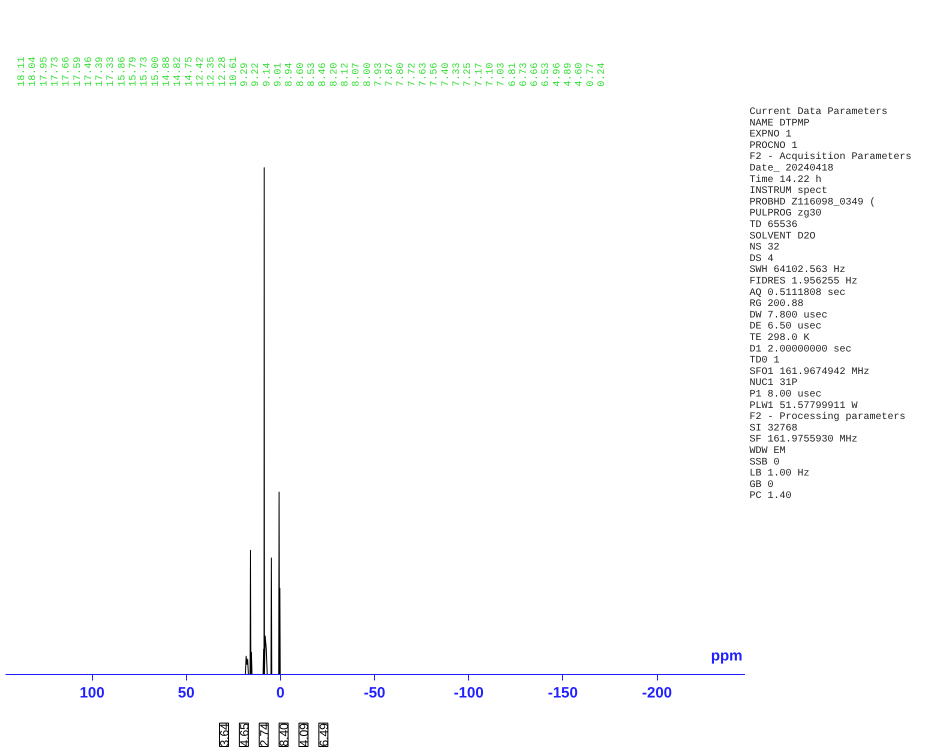 This screenshot has width=944, height=749. I want to click on text: 8.53, so click(312, 74).